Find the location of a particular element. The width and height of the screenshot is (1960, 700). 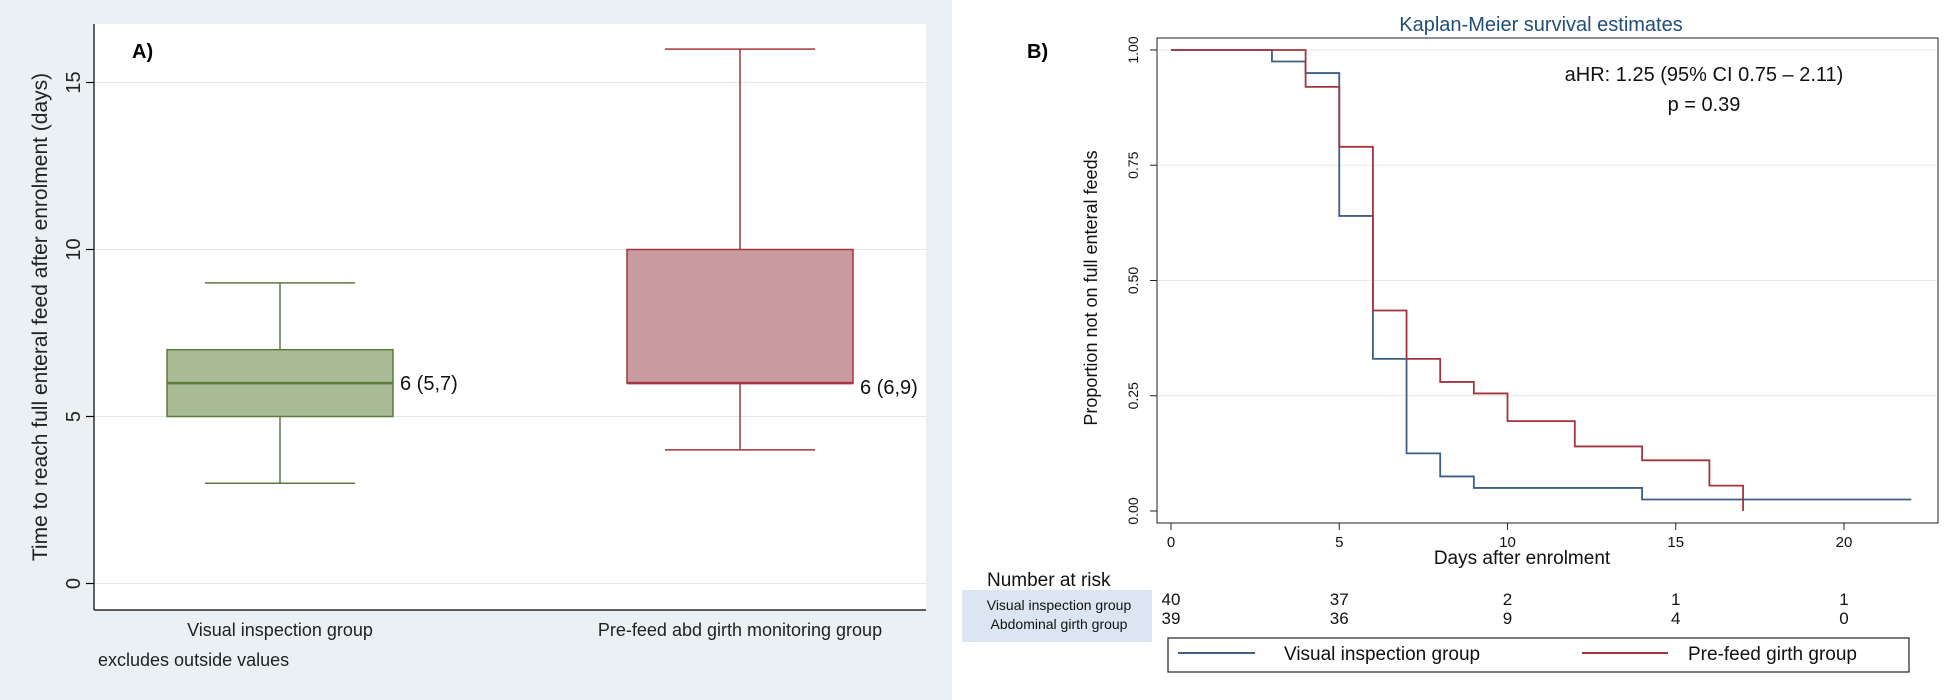

panel-a-y-tick-label: 0 is located at coordinates (74, 583).